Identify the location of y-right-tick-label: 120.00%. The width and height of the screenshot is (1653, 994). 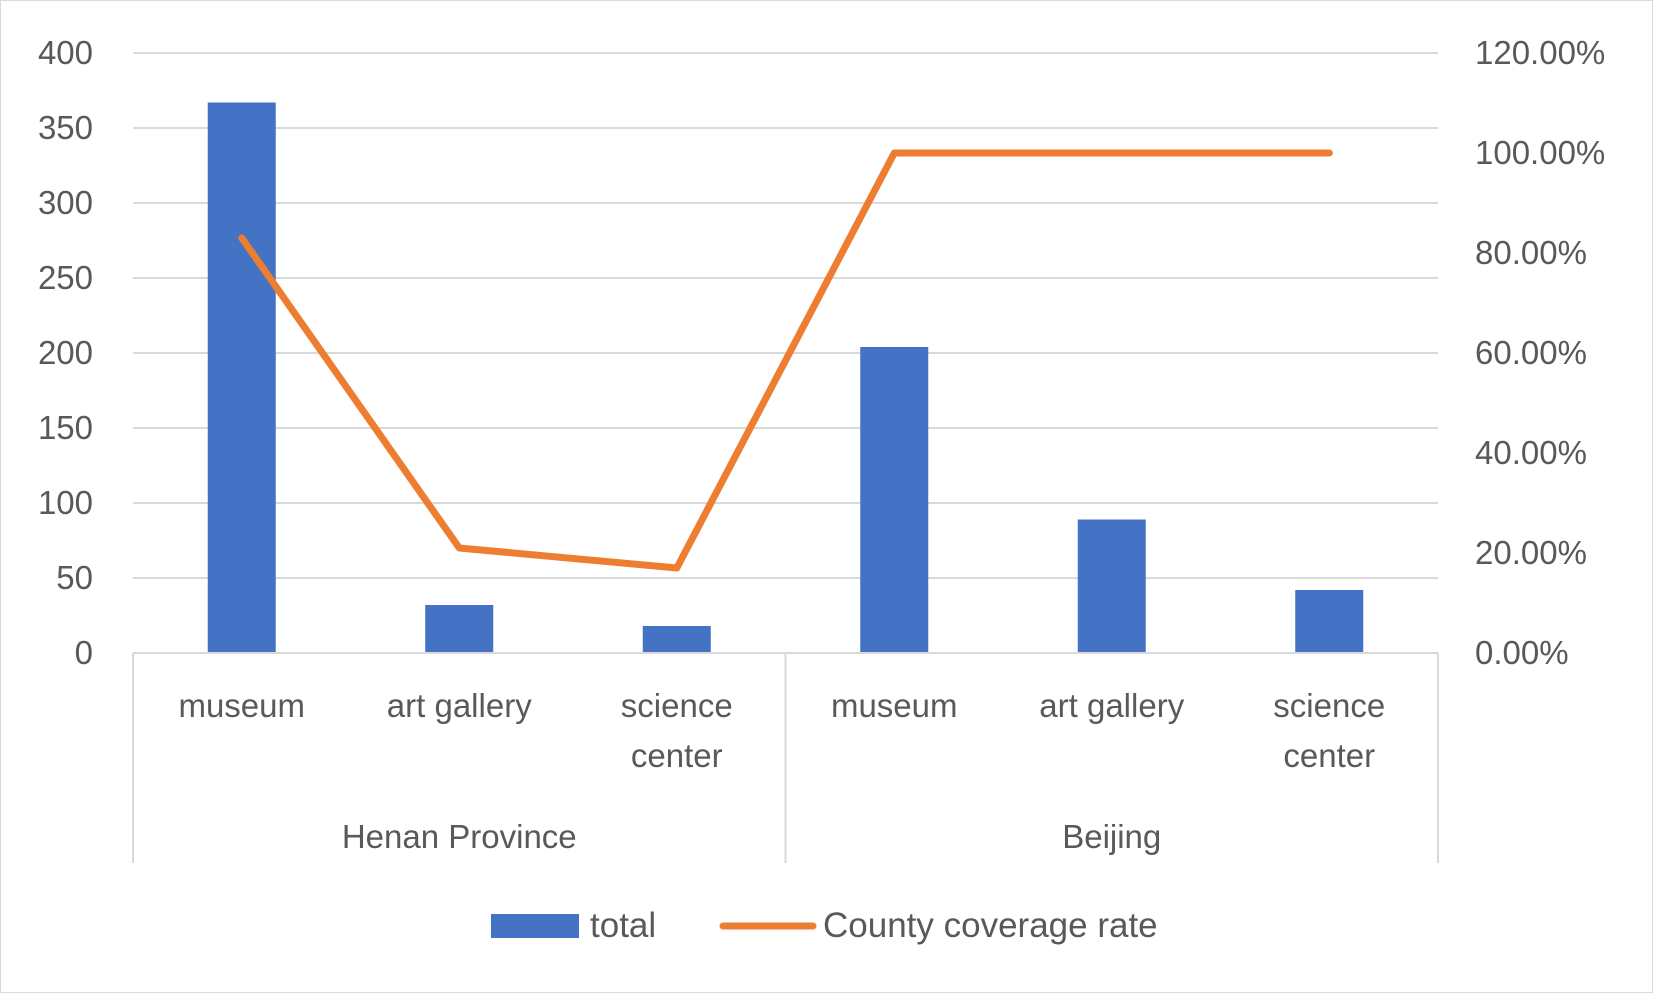
(1540, 52).